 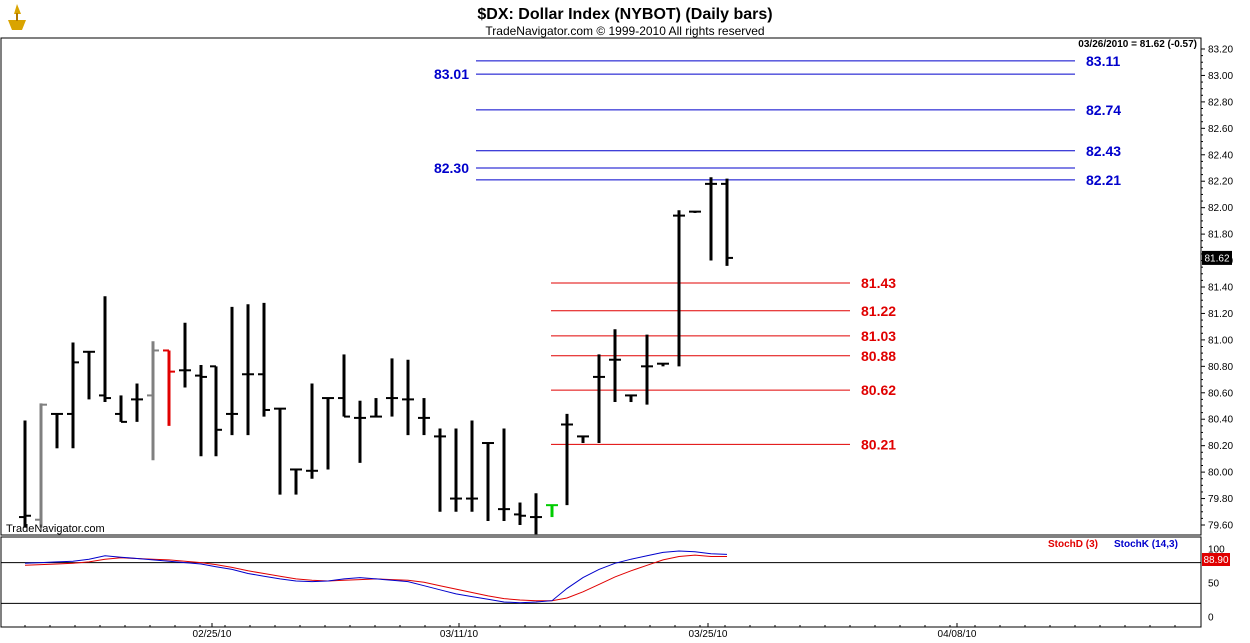 What do you see at coordinates (451, 168) in the screenshot?
I see `blue-level-label: 82.30` at bounding box center [451, 168].